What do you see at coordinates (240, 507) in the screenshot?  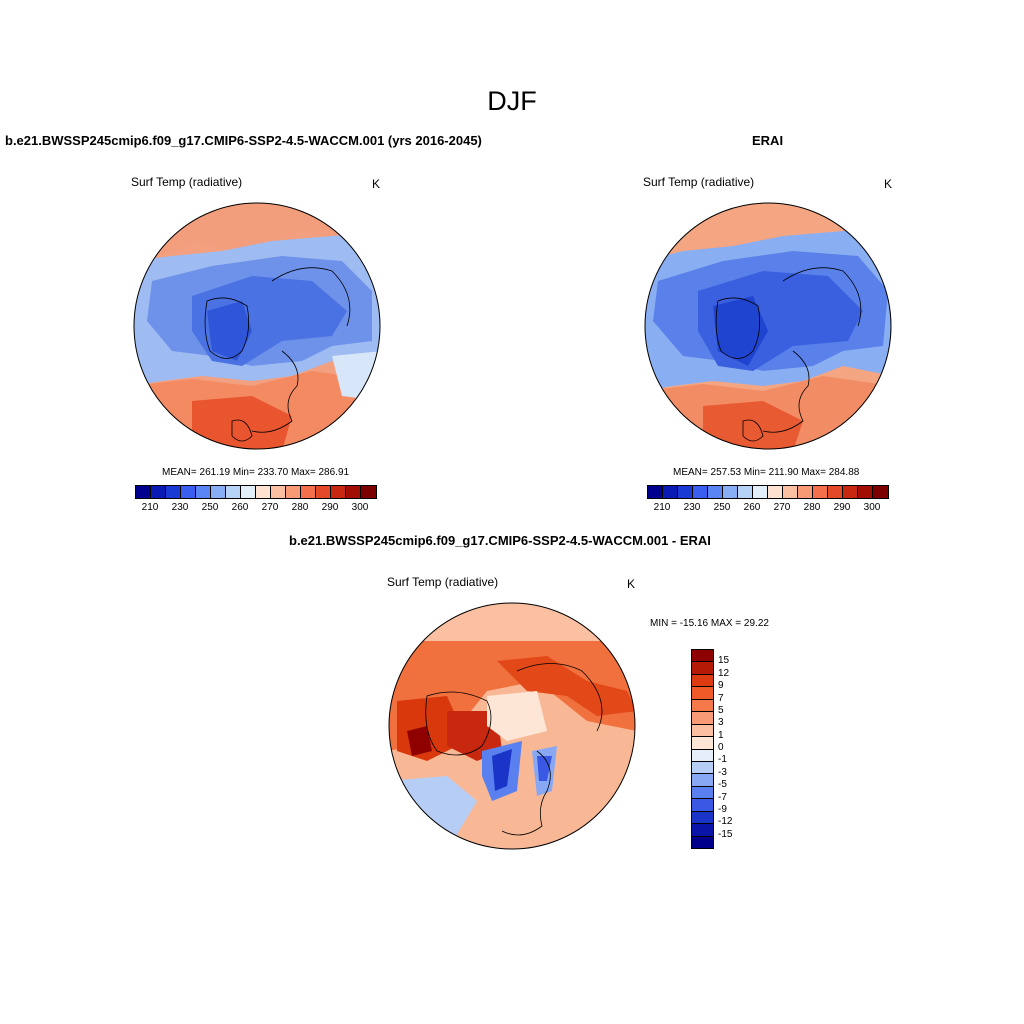 I see `model-colorbar-tick-label: 260` at bounding box center [240, 507].